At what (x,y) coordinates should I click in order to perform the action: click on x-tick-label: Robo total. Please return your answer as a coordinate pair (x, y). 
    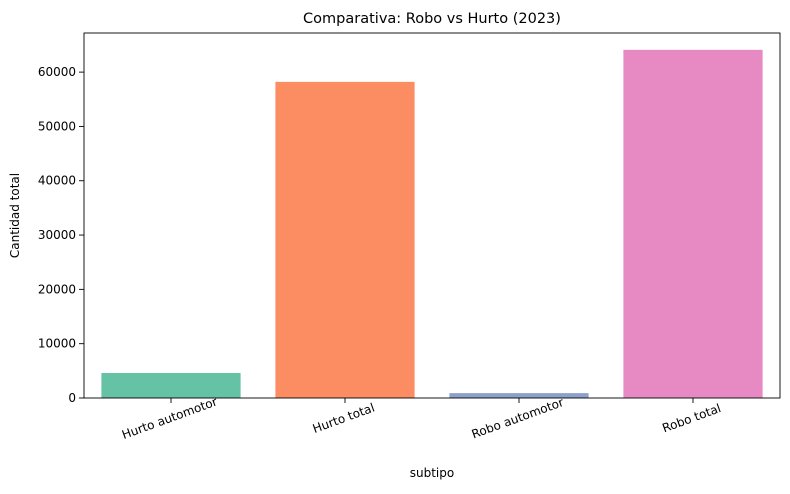
    Looking at the image, I should click on (691, 418).